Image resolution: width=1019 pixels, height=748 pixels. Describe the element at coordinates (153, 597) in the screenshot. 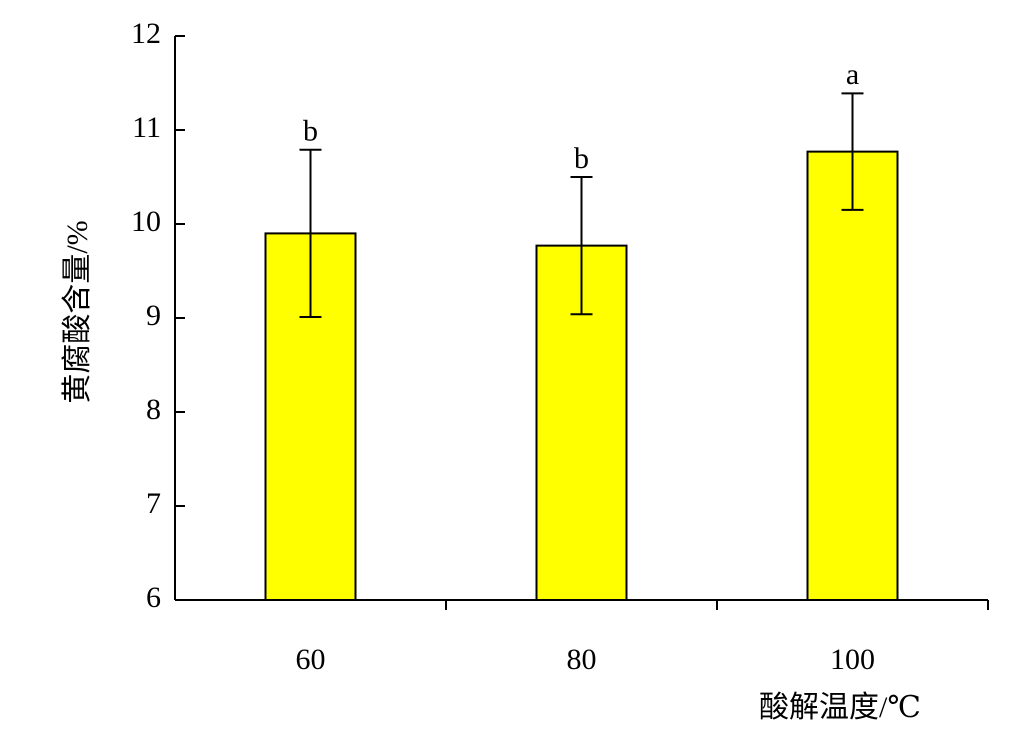

I see `y-tick-label: 6` at that location.